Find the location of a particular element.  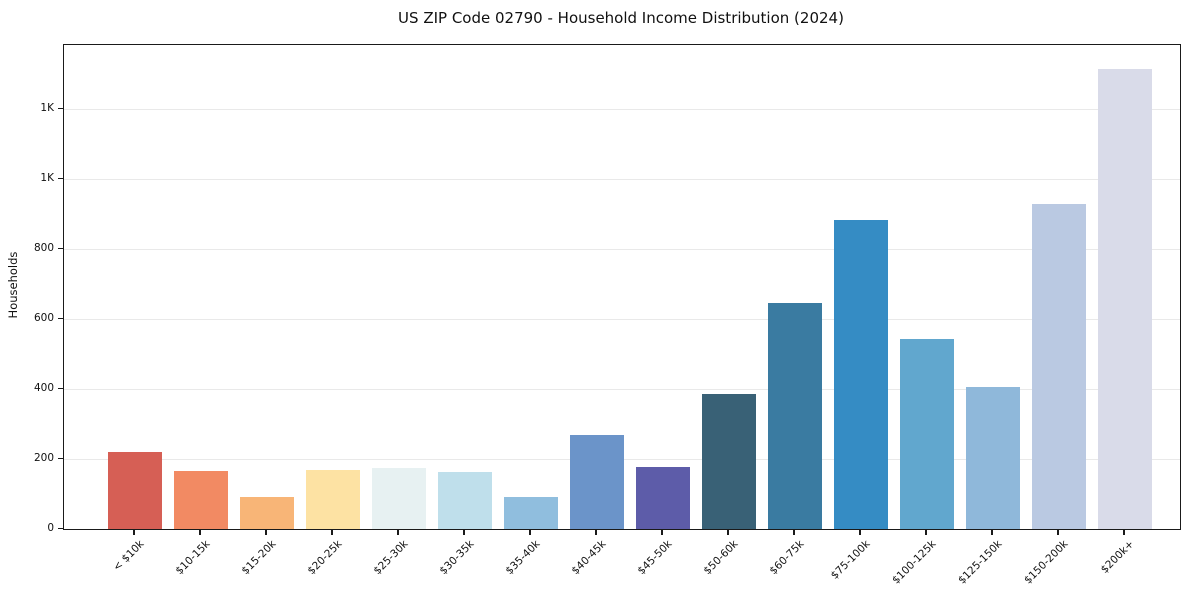

bar-$15-20k is located at coordinates (267, 512).